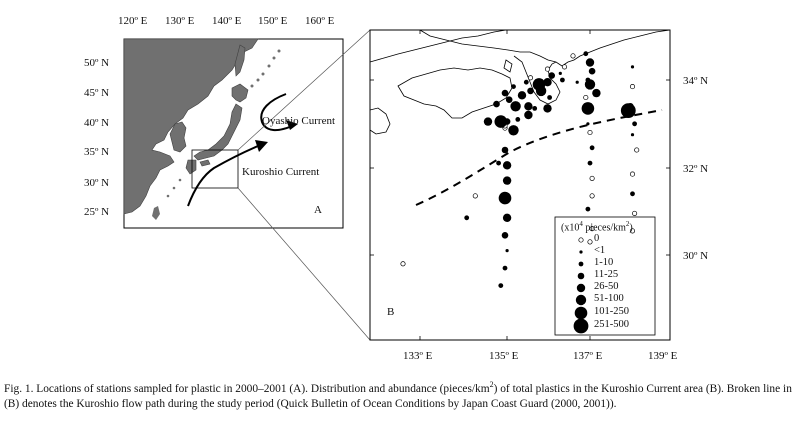 Image resolution: width=800 pixels, height=422 pixels. I want to click on map-a-study-area-box, so click(215, 169).